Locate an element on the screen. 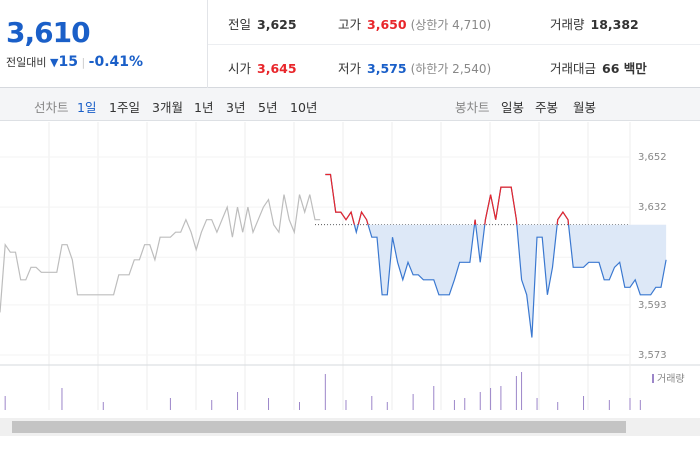 The height and width of the screenshot is (450, 700). stat: 거래량 18,382 is located at coordinates (594, 23).